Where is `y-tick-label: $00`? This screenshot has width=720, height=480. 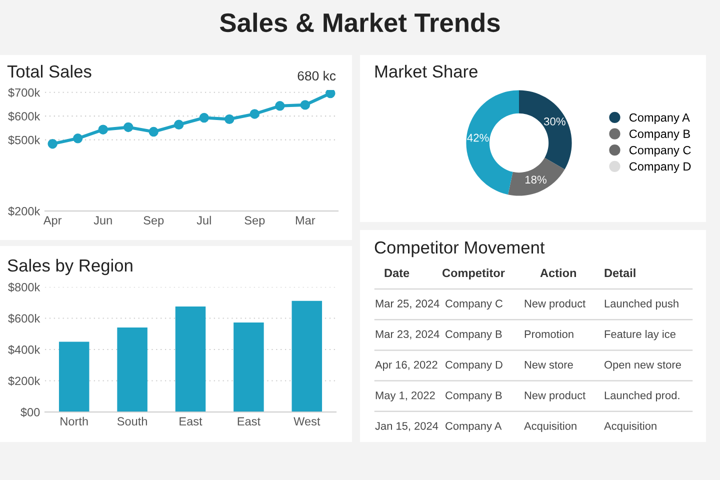
y-tick-label: $00 is located at coordinates (30, 413).